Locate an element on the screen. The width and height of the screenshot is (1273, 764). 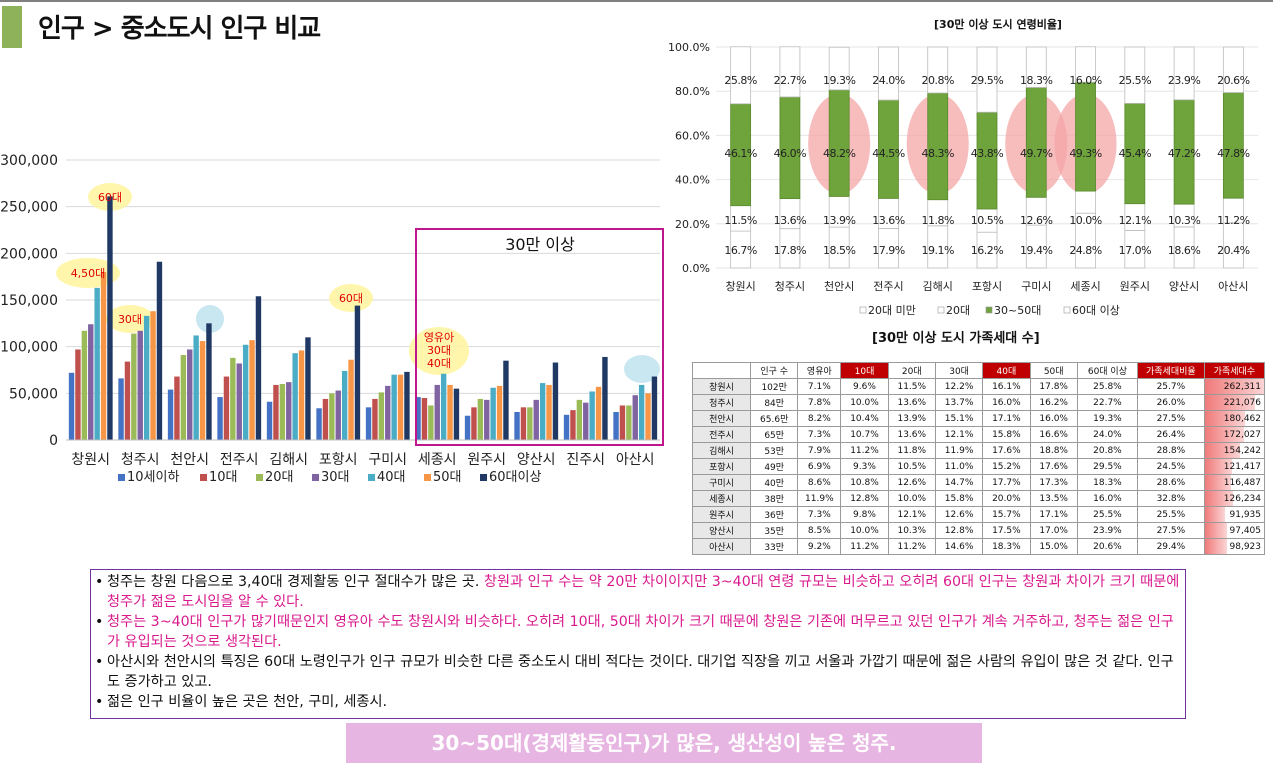
table-row-city: 원주시 is located at coordinates (721, 514).